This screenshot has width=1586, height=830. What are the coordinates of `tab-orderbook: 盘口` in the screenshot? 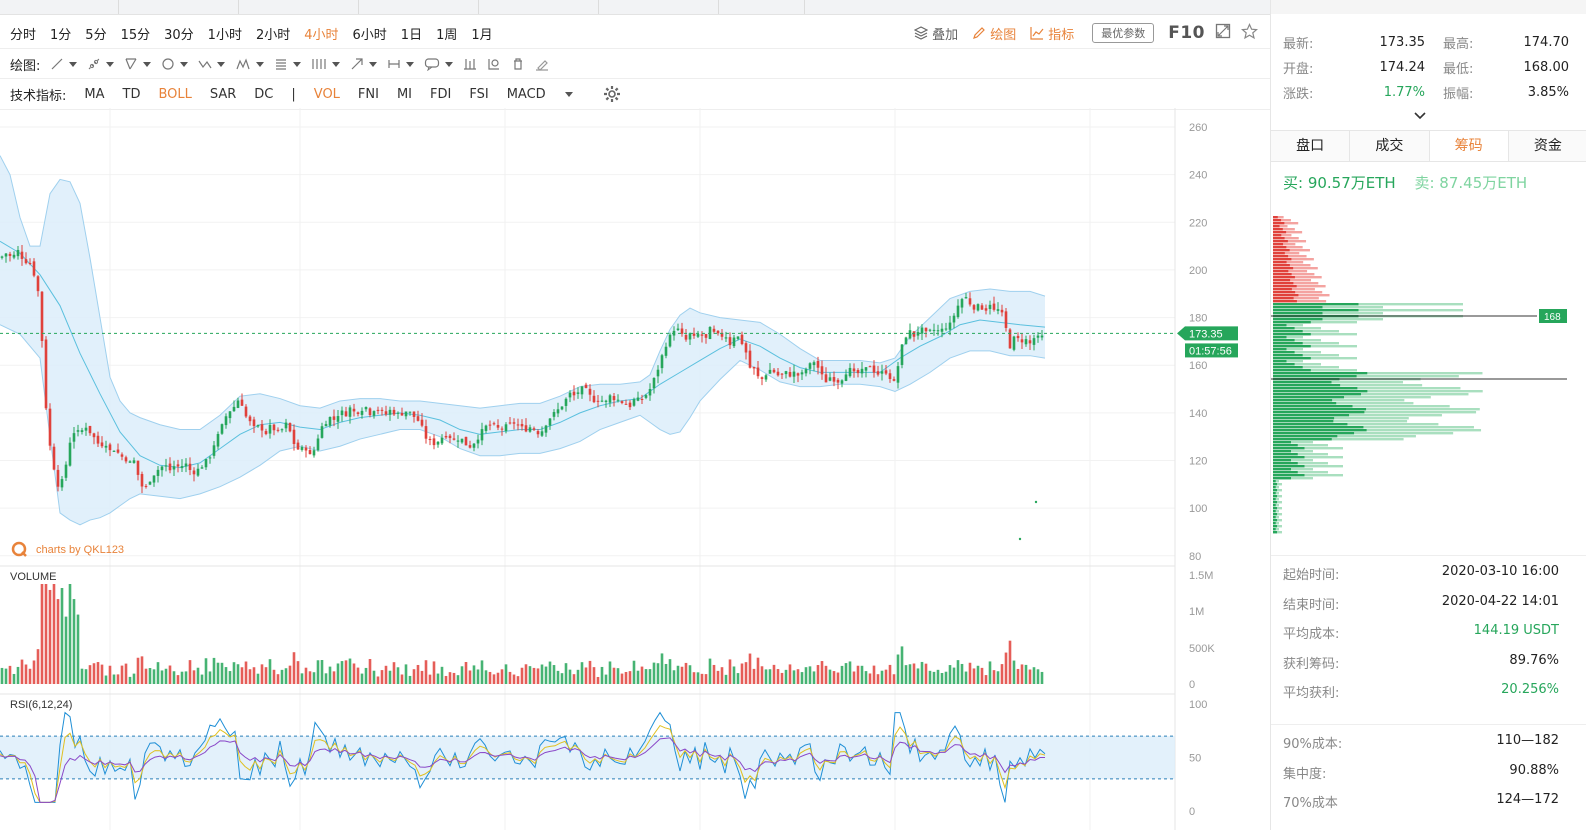 It's located at (1311, 146).